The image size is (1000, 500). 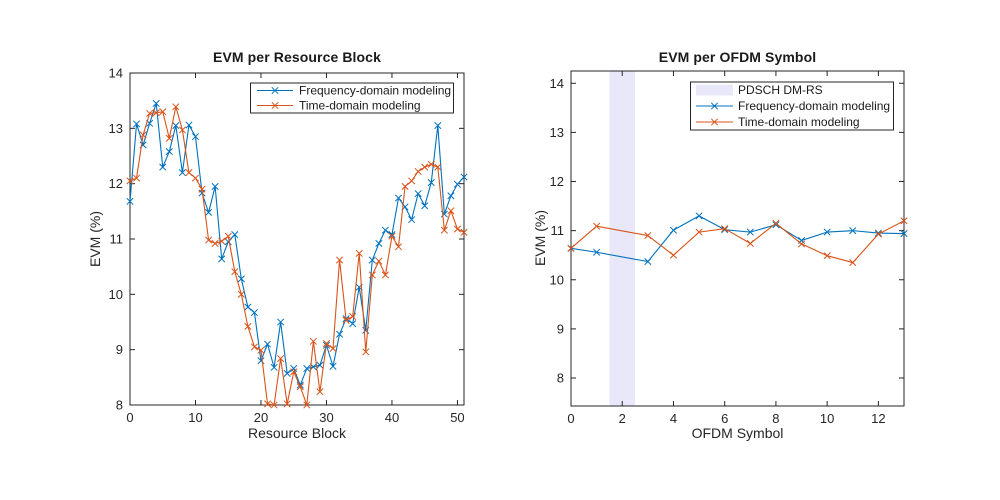 I want to click on right-chart-title: EVM per OFDM Symbol, so click(x=737, y=57).